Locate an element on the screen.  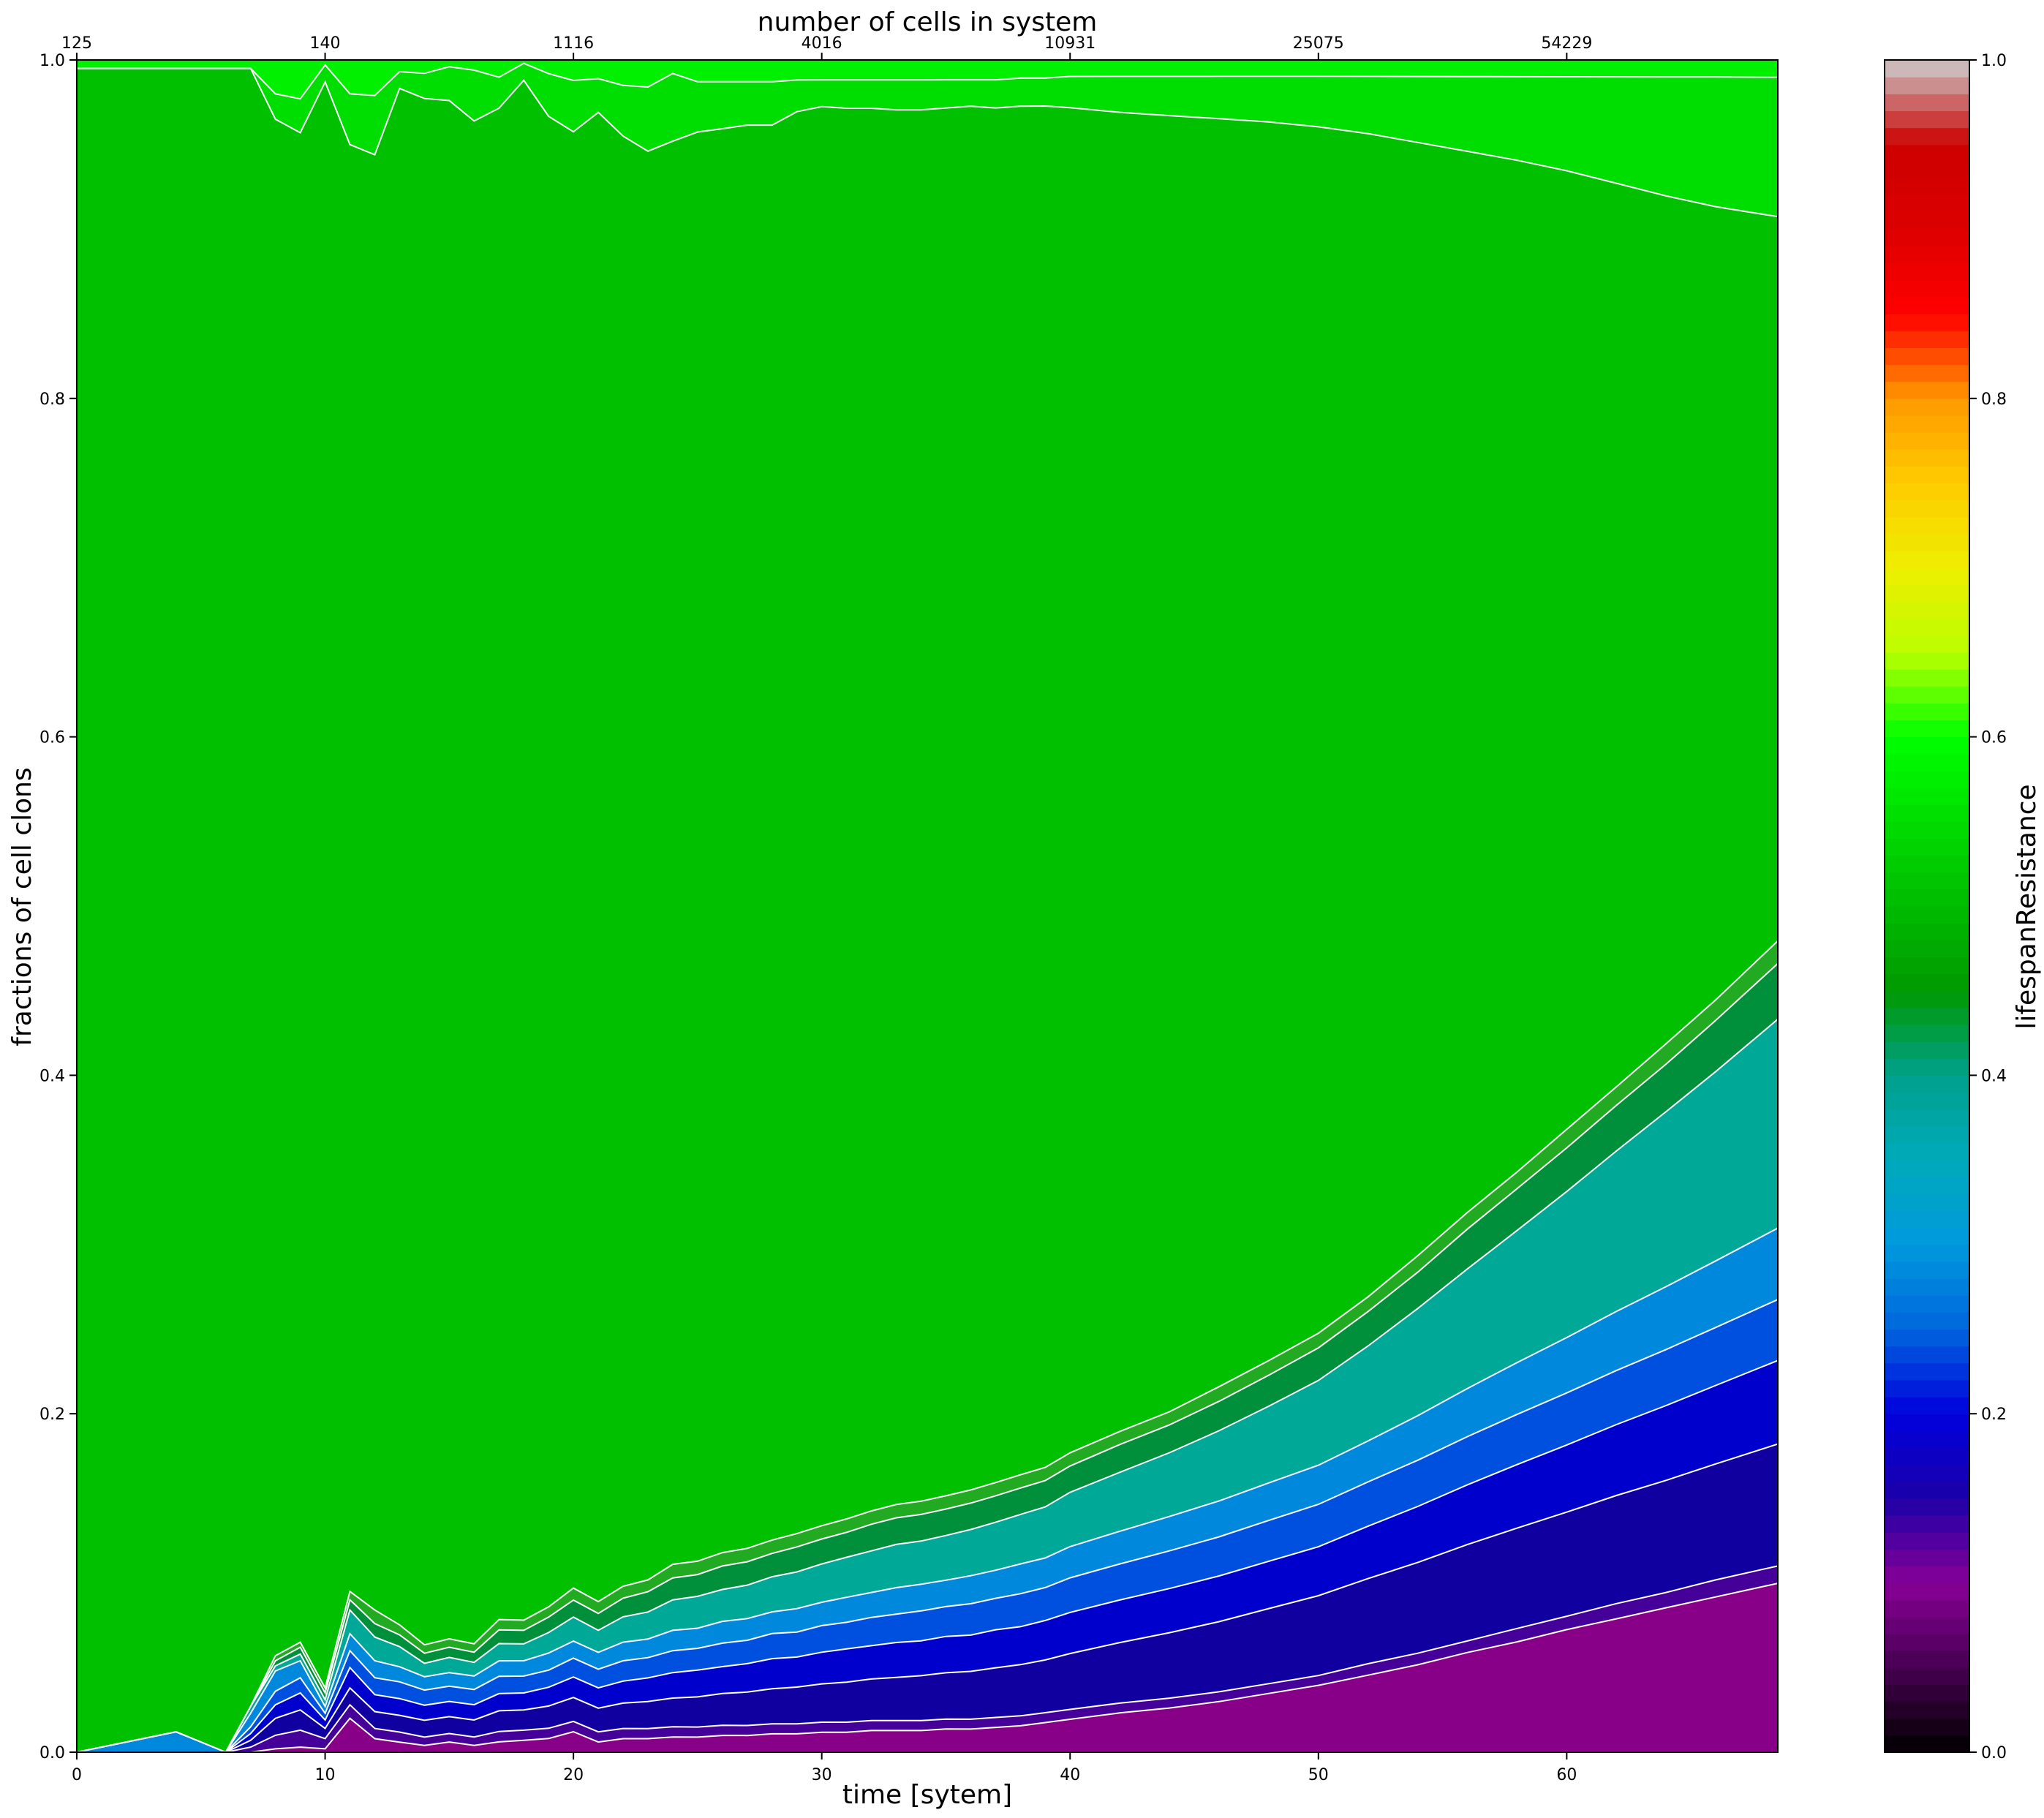
colorbar-tick-label: 0.6 is located at coordinates (1994, 738).